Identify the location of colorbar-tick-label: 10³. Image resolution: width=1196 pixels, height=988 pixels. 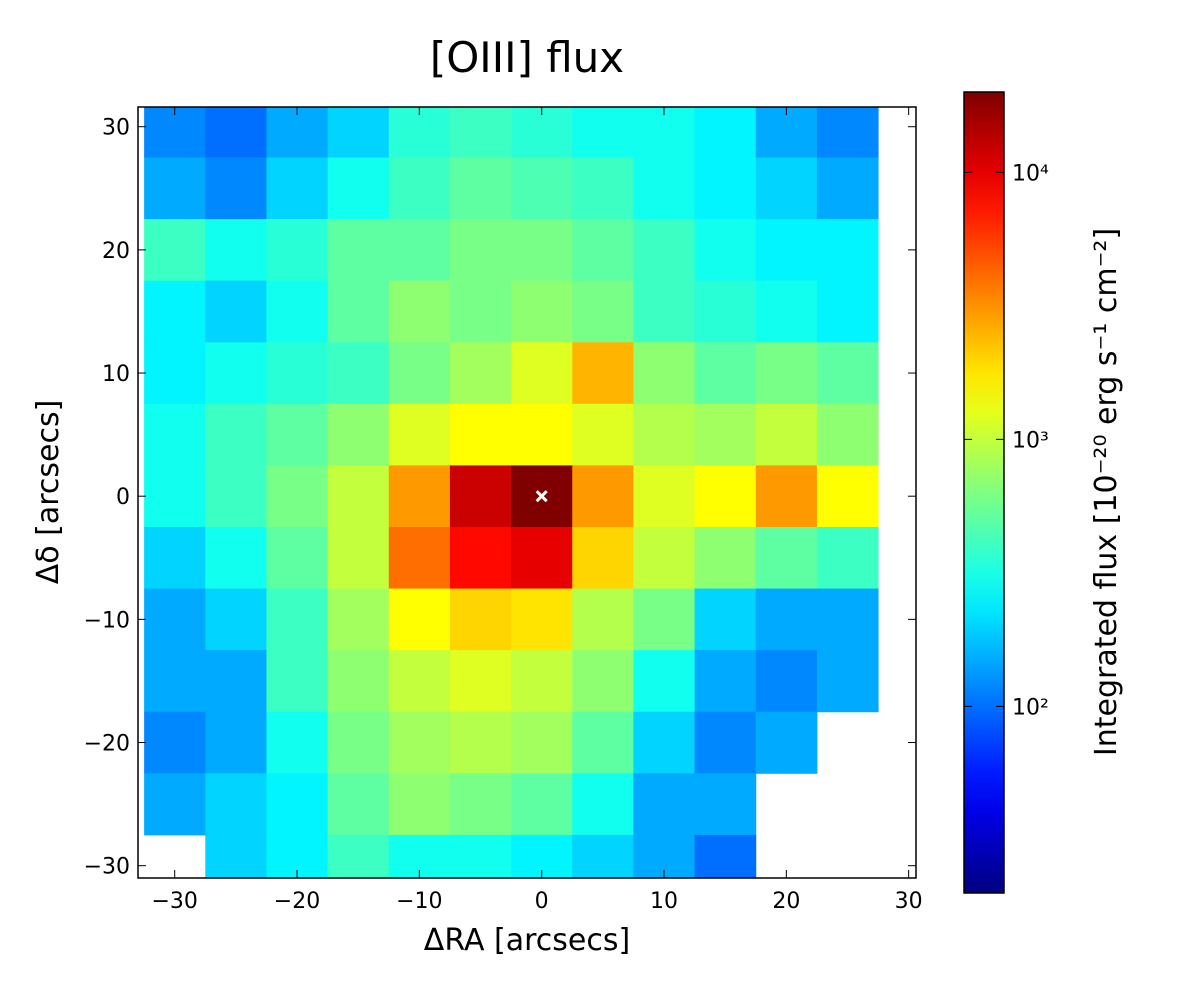
(1030, 440).